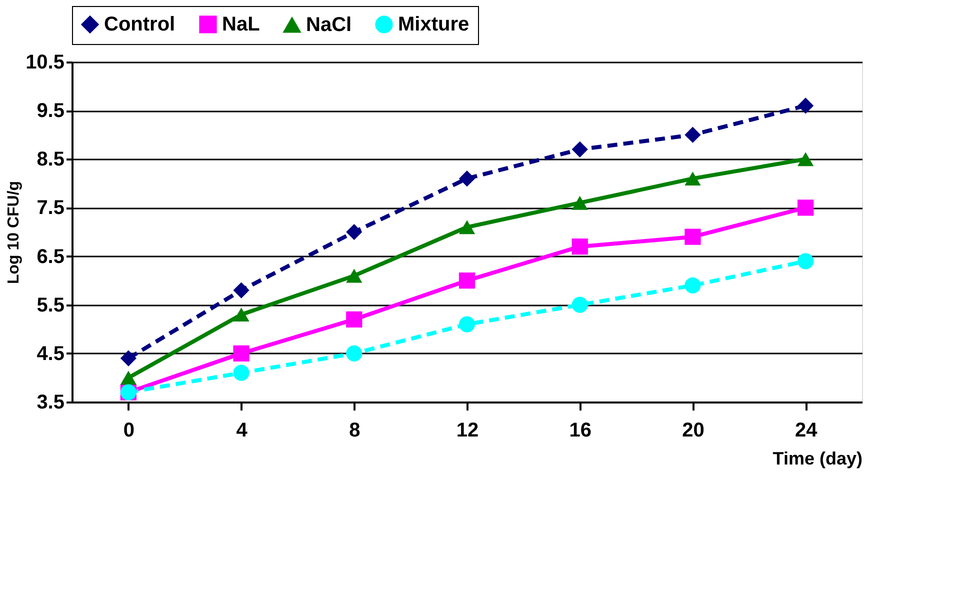  What do you see at coordinates (580, 431) in the screenshot?
I see `x-tick-label: 16` at bounding box center [580, 431].